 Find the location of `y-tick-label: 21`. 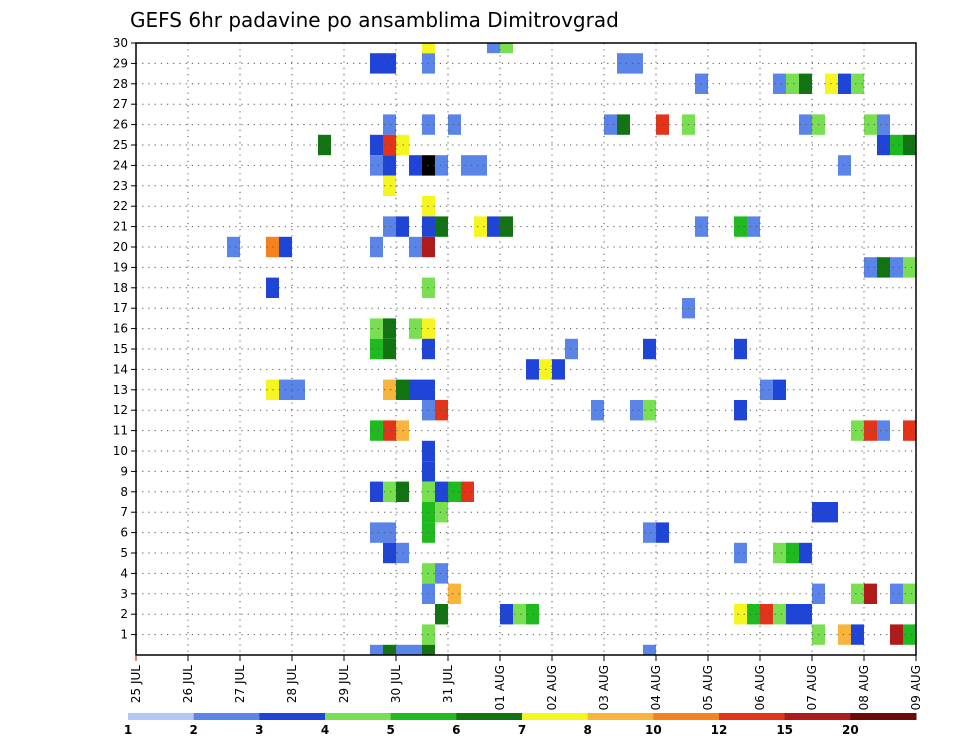

y-tick-label: 21 is located at coordinates (120, 227).